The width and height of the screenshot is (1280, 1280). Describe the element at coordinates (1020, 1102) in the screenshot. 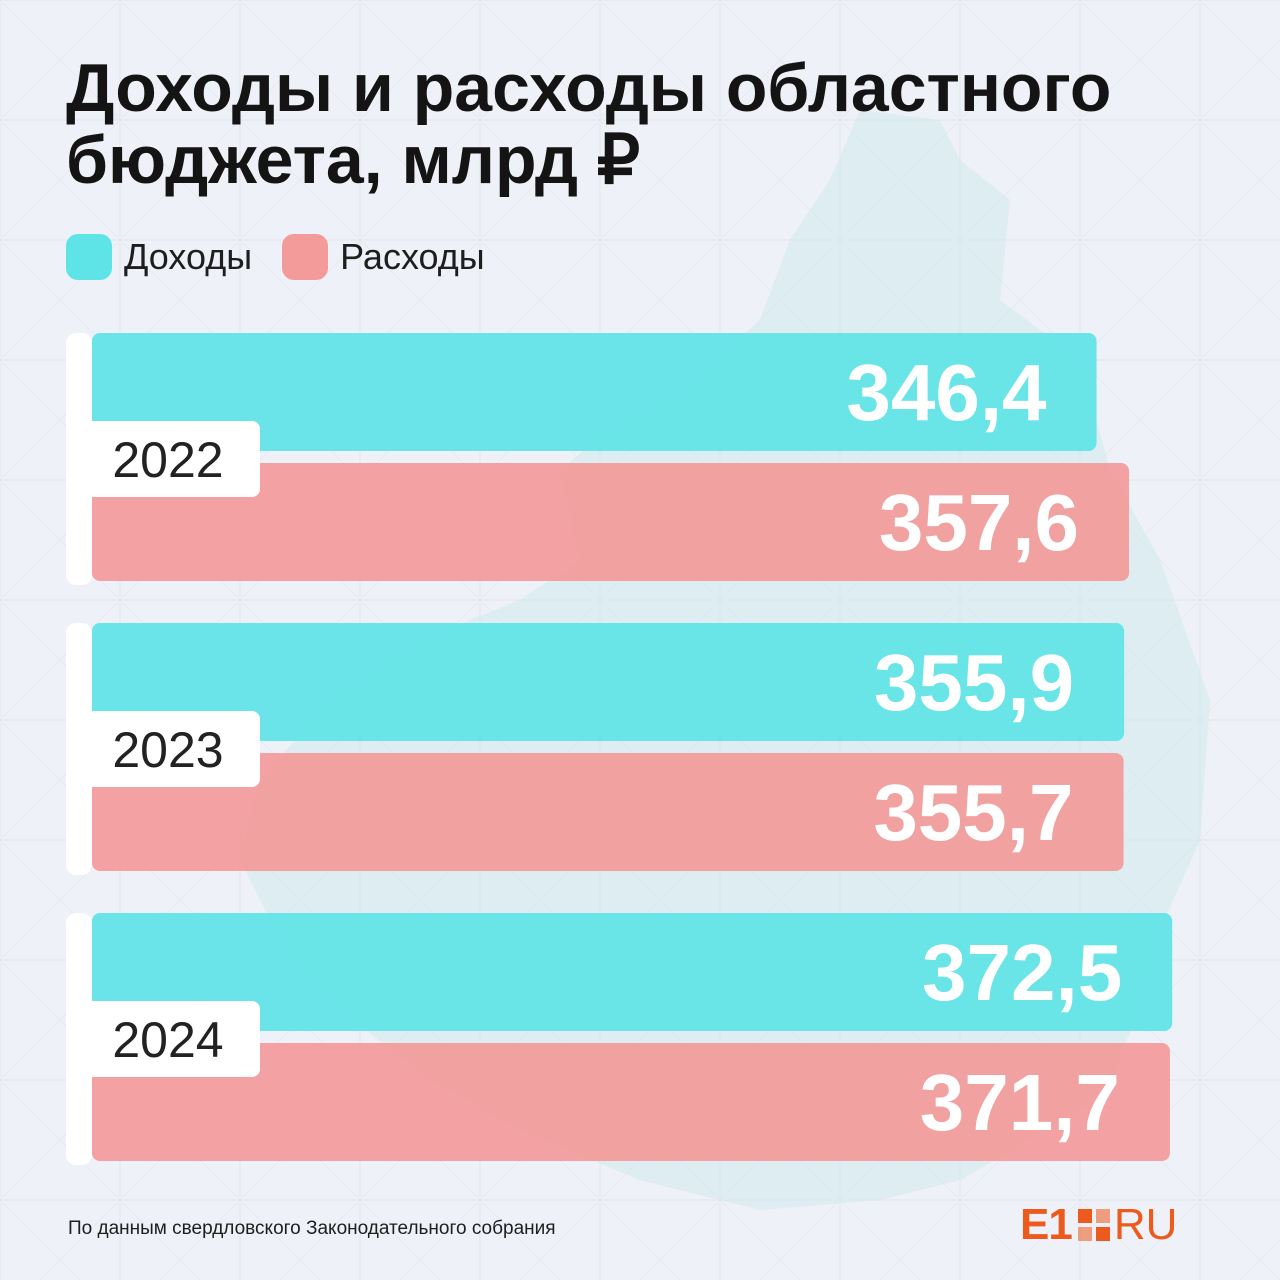

I see `data-label-expense-2024: 371,7` at that location.